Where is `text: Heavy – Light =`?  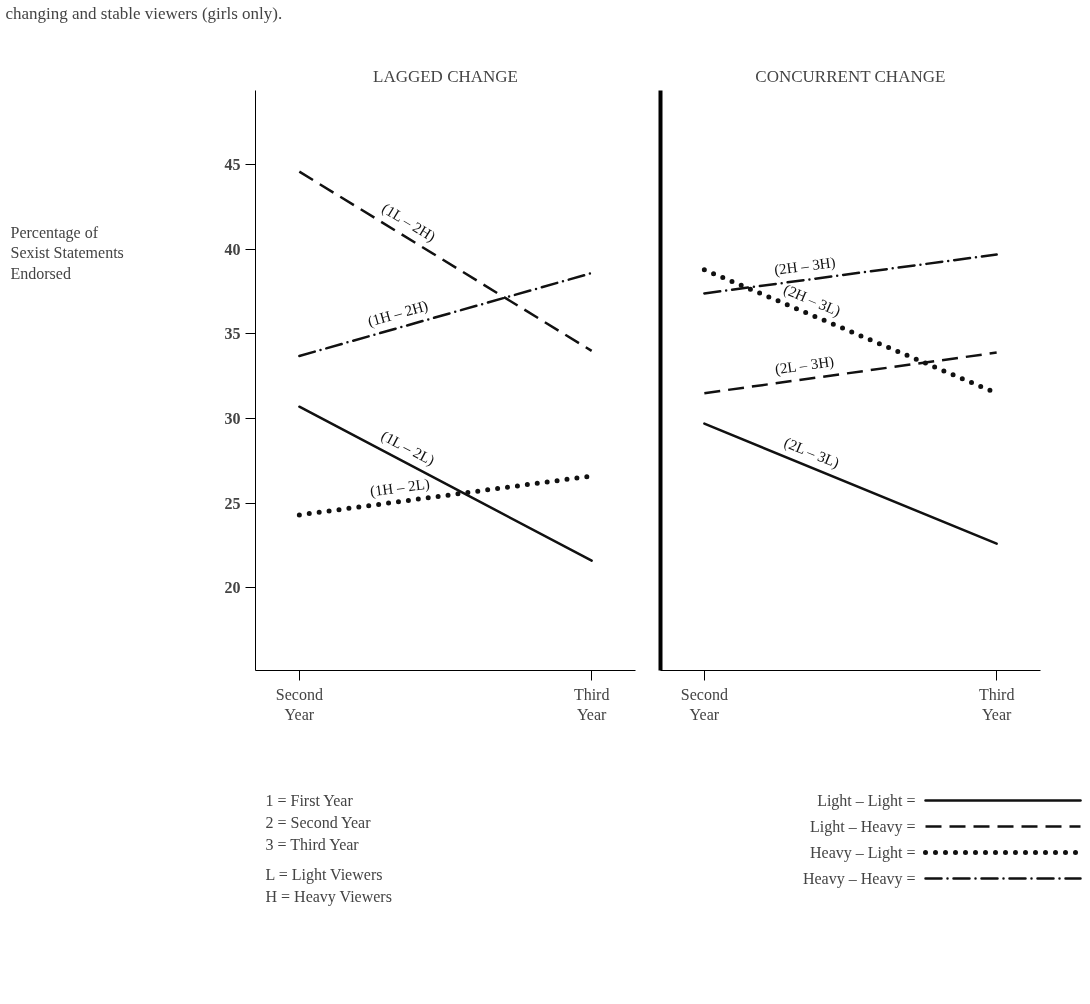
text: Heavy – Light = is located at coordinates (863, 853).